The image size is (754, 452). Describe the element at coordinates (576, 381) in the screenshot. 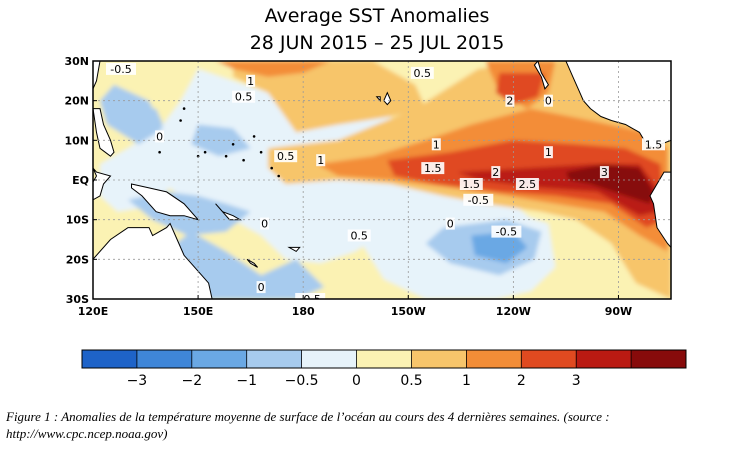

I see `colorbar-label-8: 3` at that location.